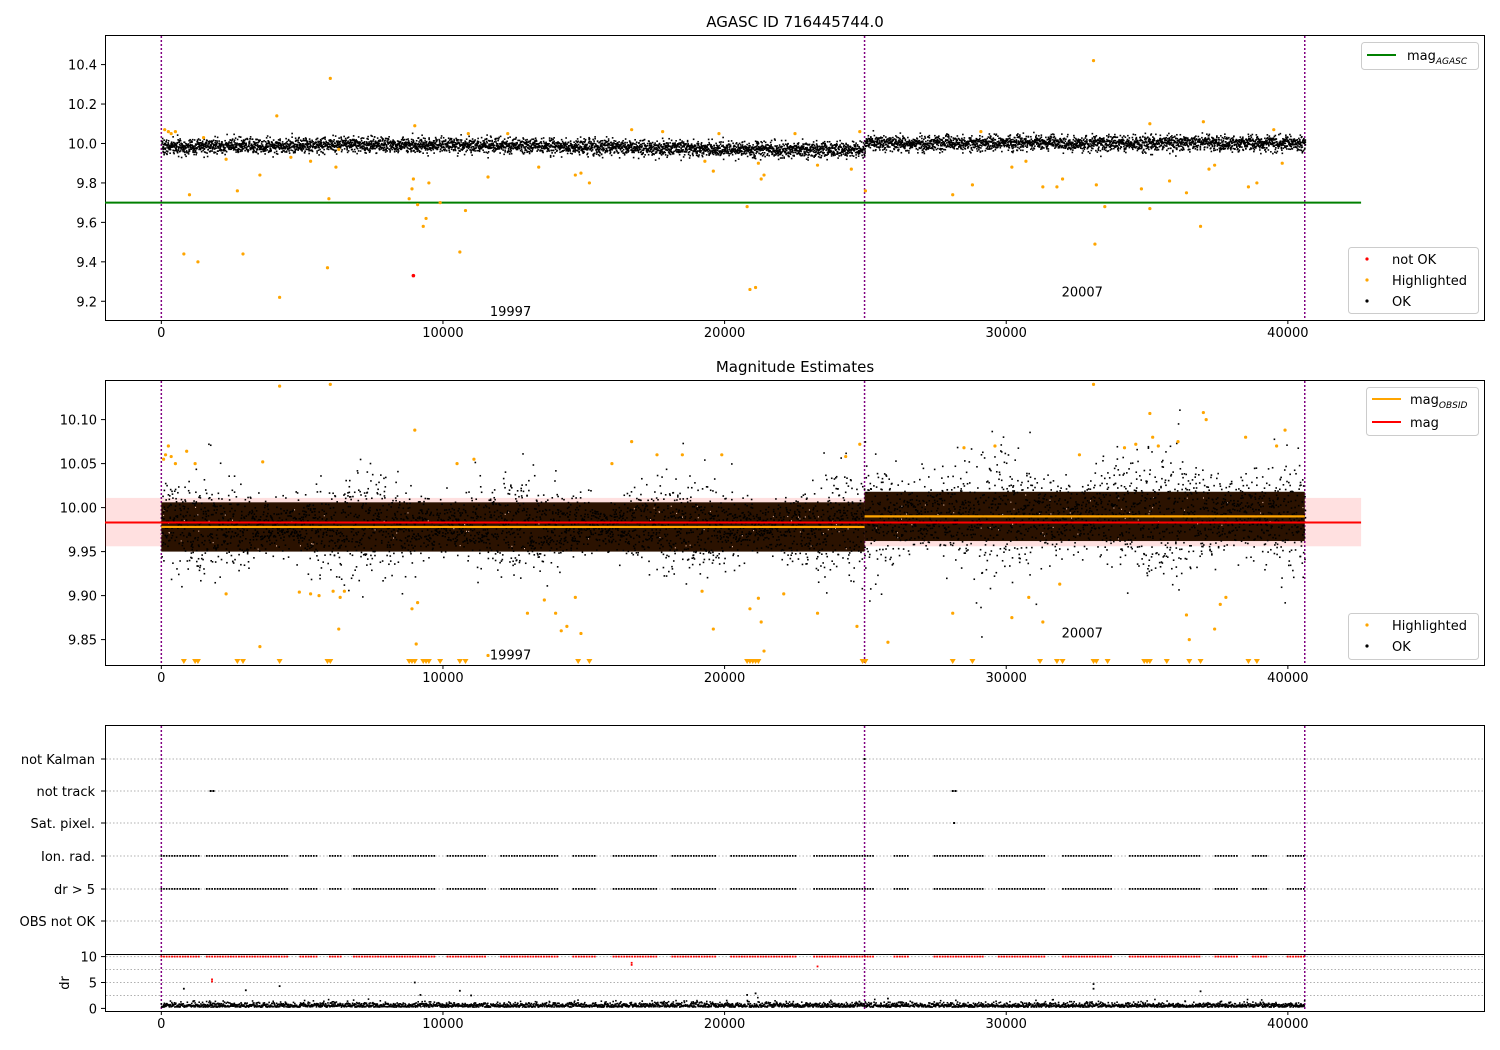  I want to click on legend-highlighted-marker, so click(1367, 280).